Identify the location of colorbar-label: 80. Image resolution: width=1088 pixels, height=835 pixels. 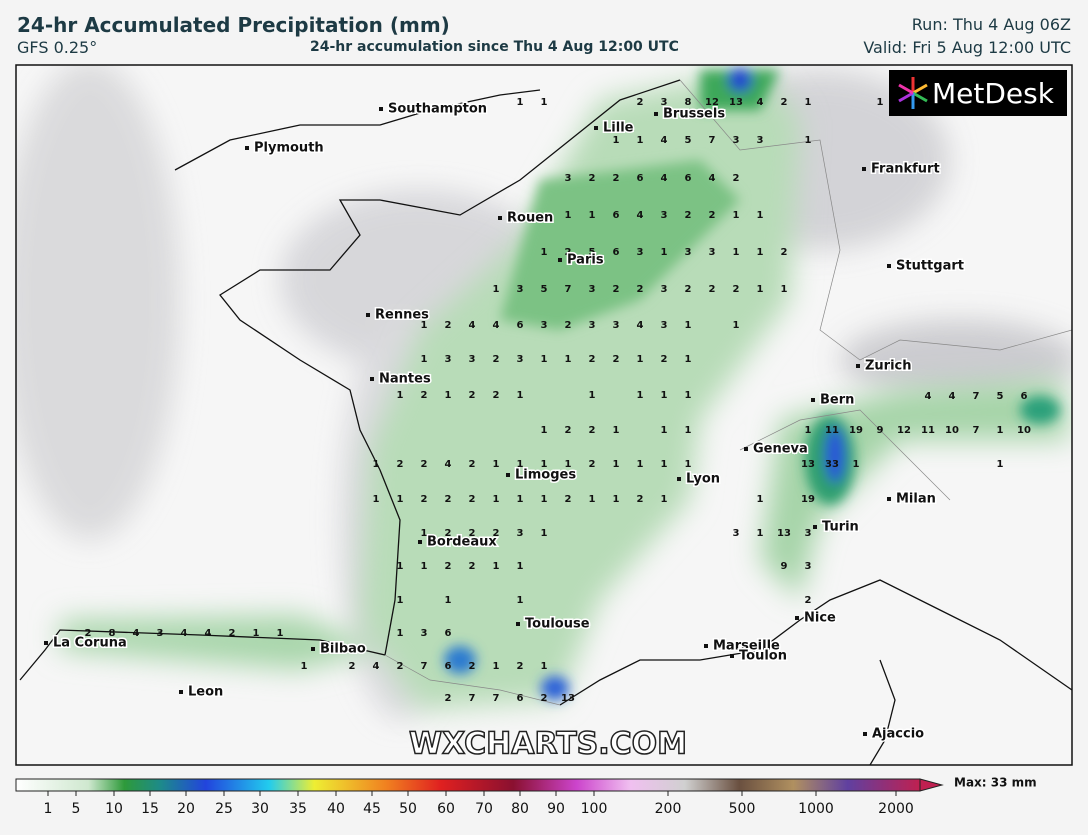
(520, 809).